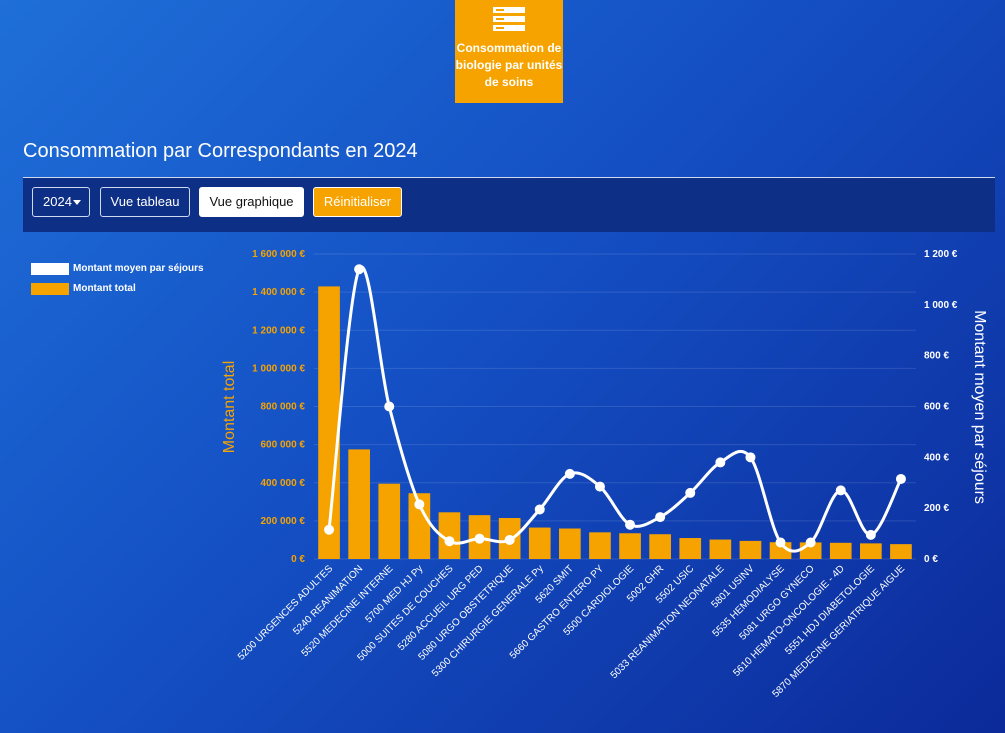  What do you see at coordinates (50, 289) in the screenshot?
I see `legend-swatch-total` at bounding box center [50, 289].